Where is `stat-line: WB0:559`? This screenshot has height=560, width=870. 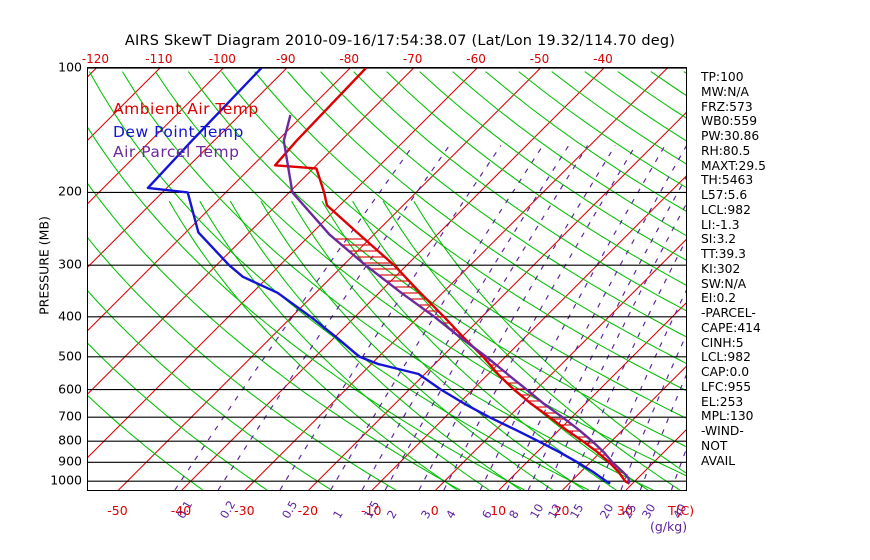 stat-line: WB0:559 is located at coordinates (729, 121).